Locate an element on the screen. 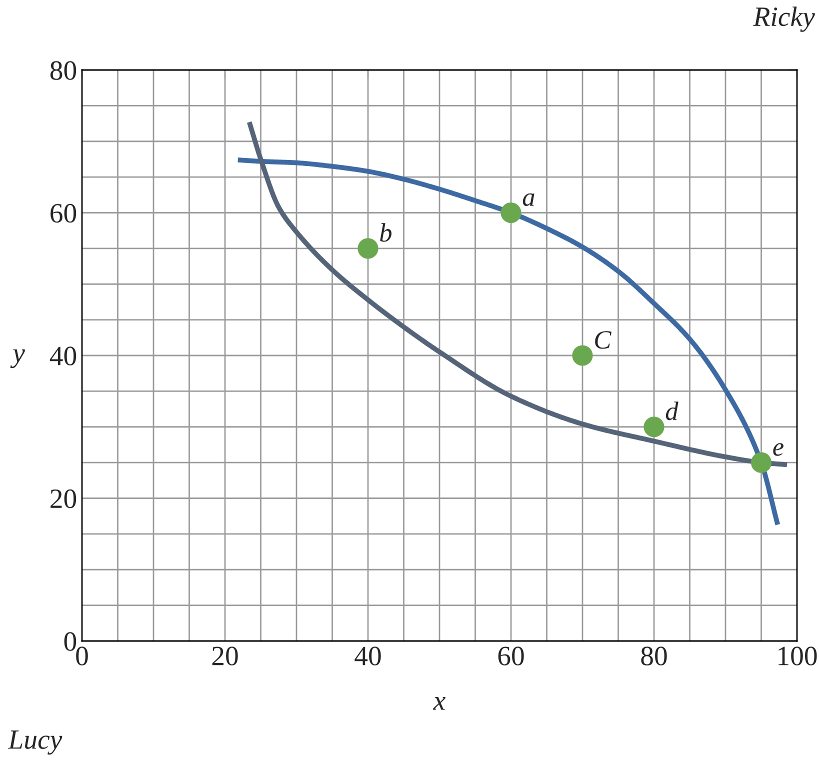  text: Lucy is located at coordinates (35, 742).